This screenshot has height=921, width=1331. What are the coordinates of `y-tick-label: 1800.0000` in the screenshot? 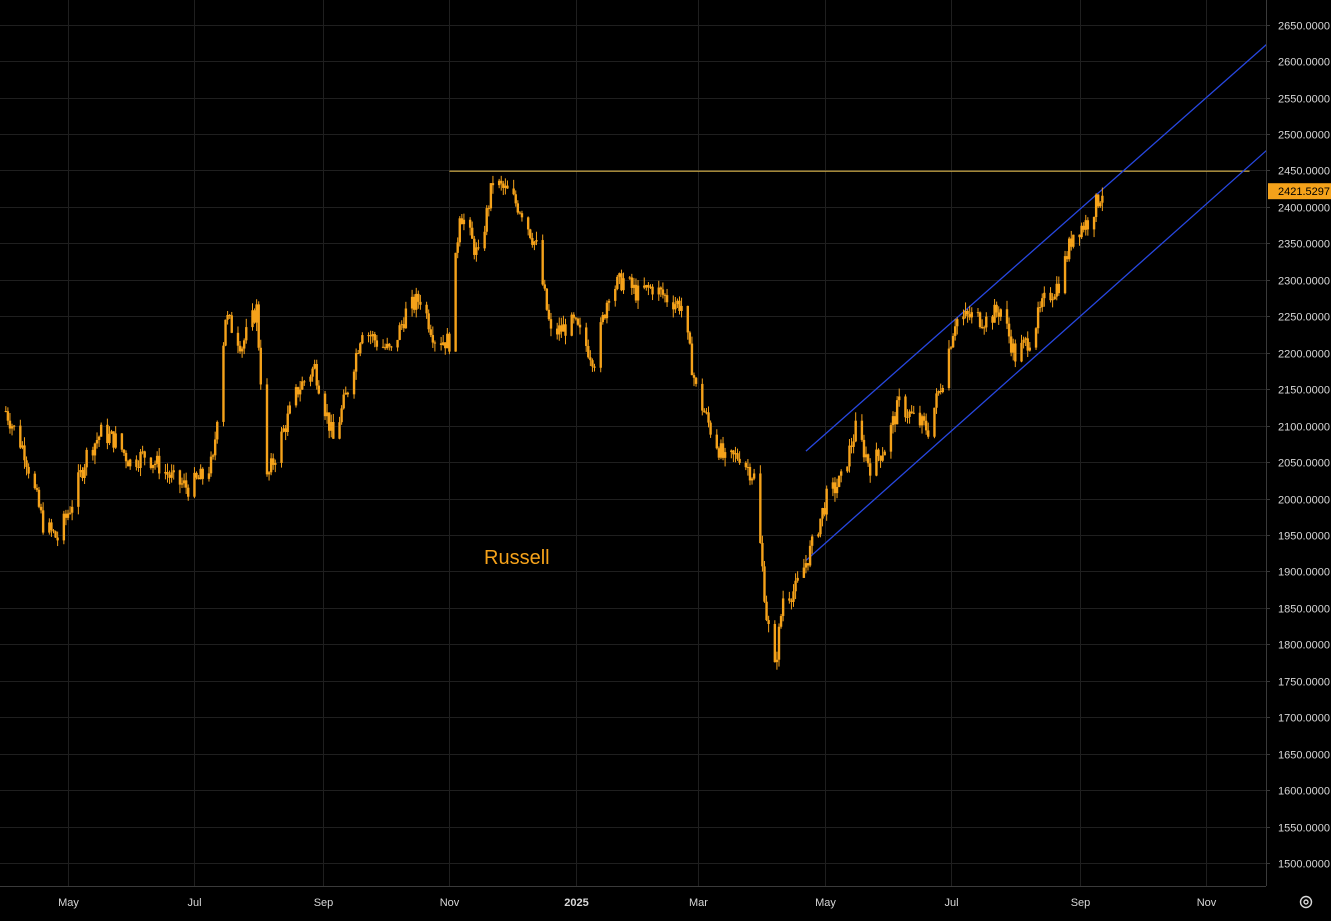 It's located at (1304, 646).